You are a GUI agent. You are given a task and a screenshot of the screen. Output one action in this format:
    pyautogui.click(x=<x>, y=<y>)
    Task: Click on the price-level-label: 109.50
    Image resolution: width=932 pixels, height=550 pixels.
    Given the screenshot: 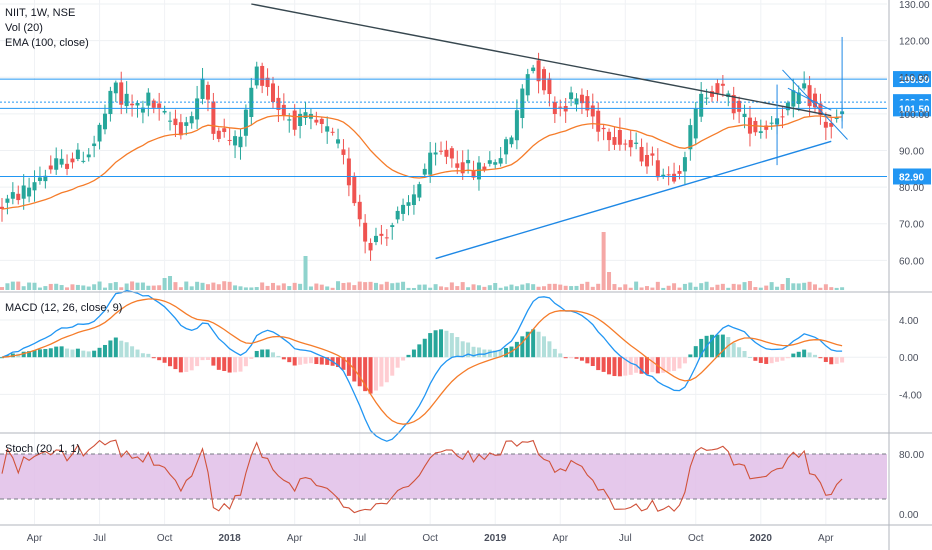 What is the action you would take?
    pyautogui.click(x=914, y=80)
    